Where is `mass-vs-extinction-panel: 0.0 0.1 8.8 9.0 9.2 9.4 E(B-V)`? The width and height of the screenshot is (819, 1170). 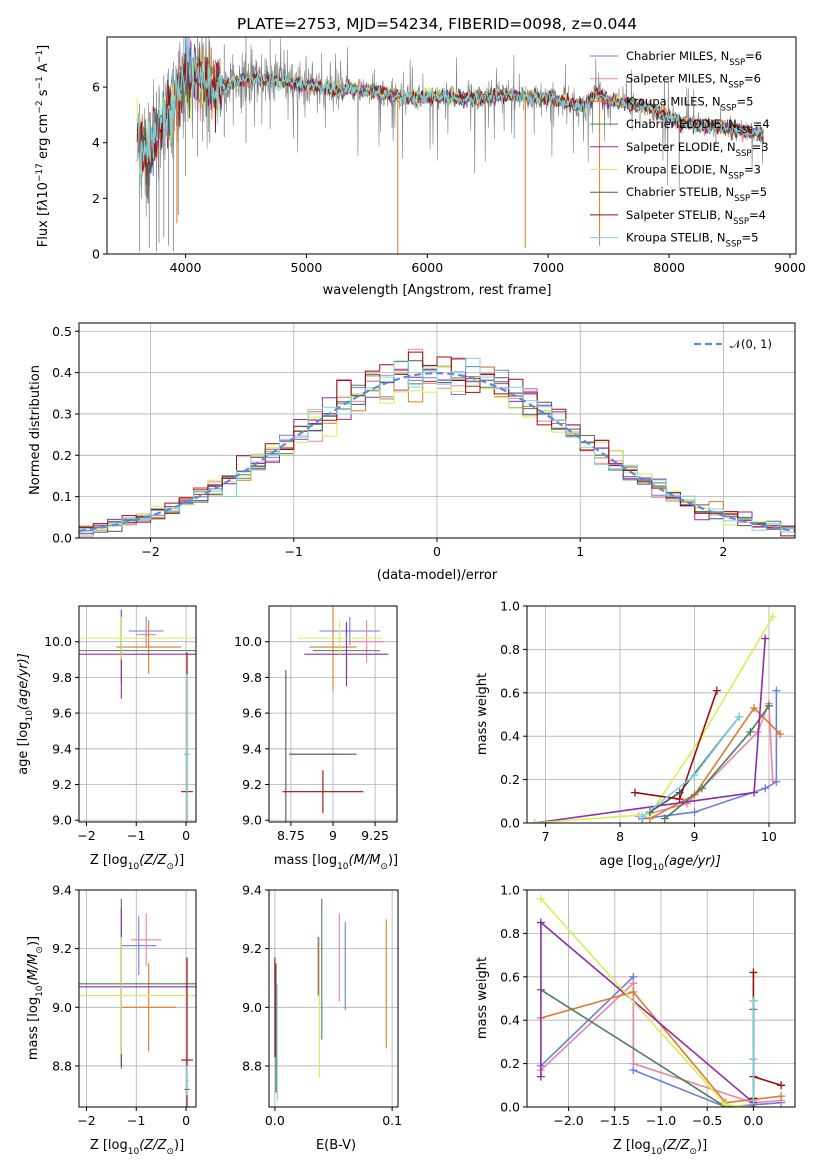
mass-vs-extinction-panel: 0.0 0.1 8.8 9.0 9.2 9.4 E(B-V) is located at coordinates (322, 1018).